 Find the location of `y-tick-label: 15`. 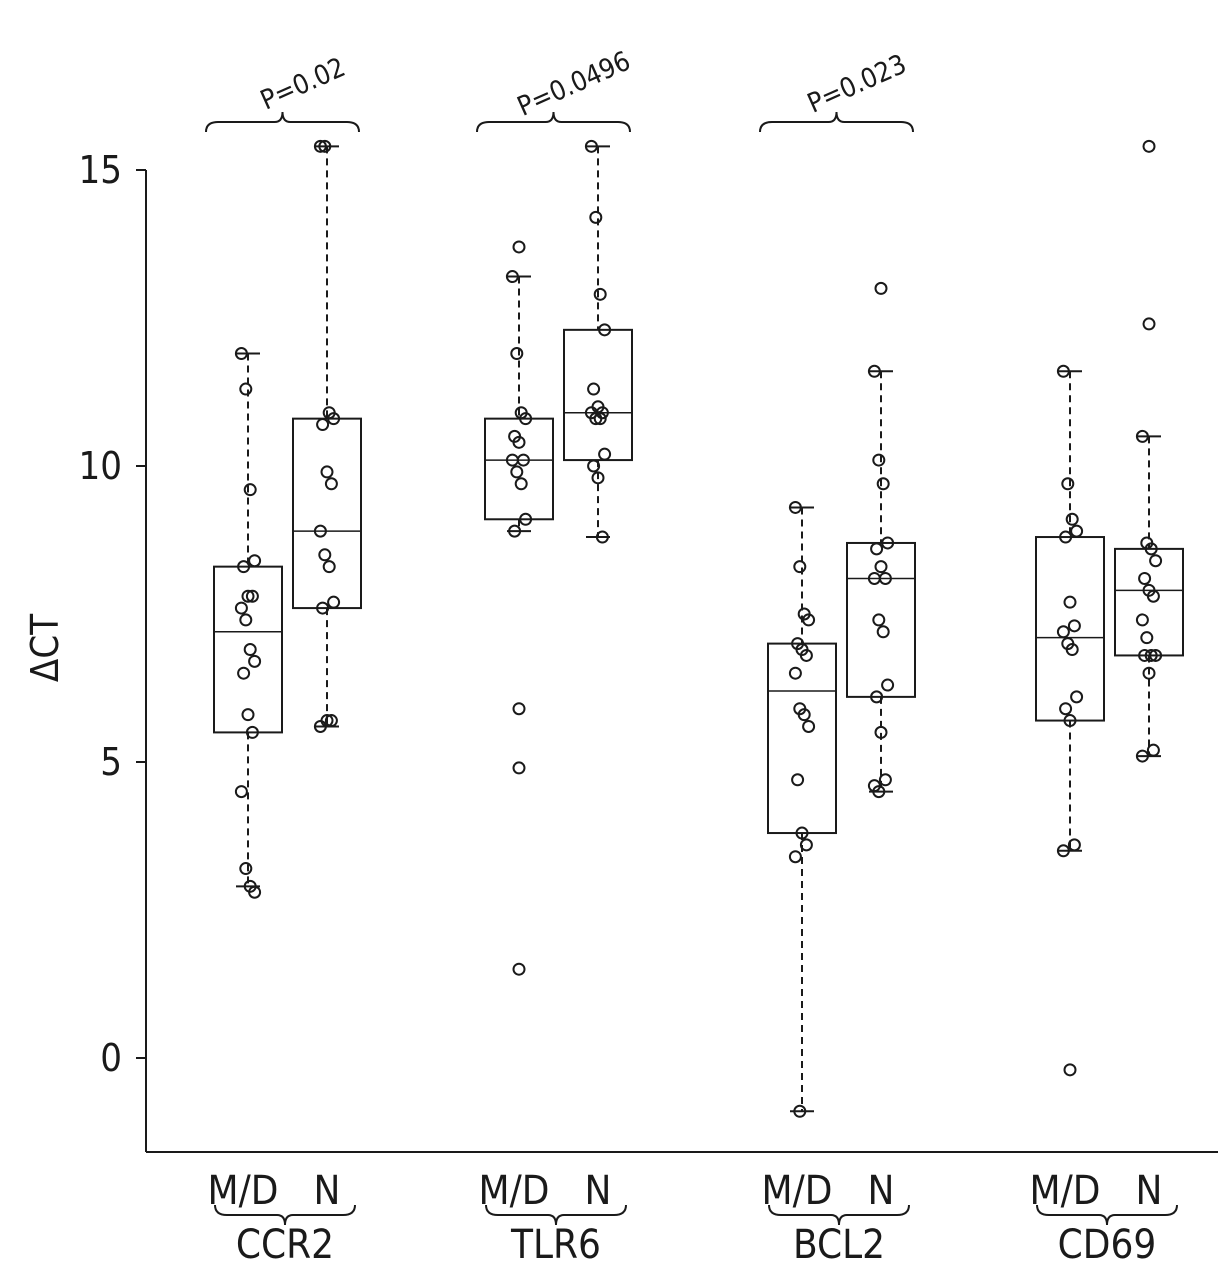

y-tick-label: 15 is located at coordinates (101, 170).